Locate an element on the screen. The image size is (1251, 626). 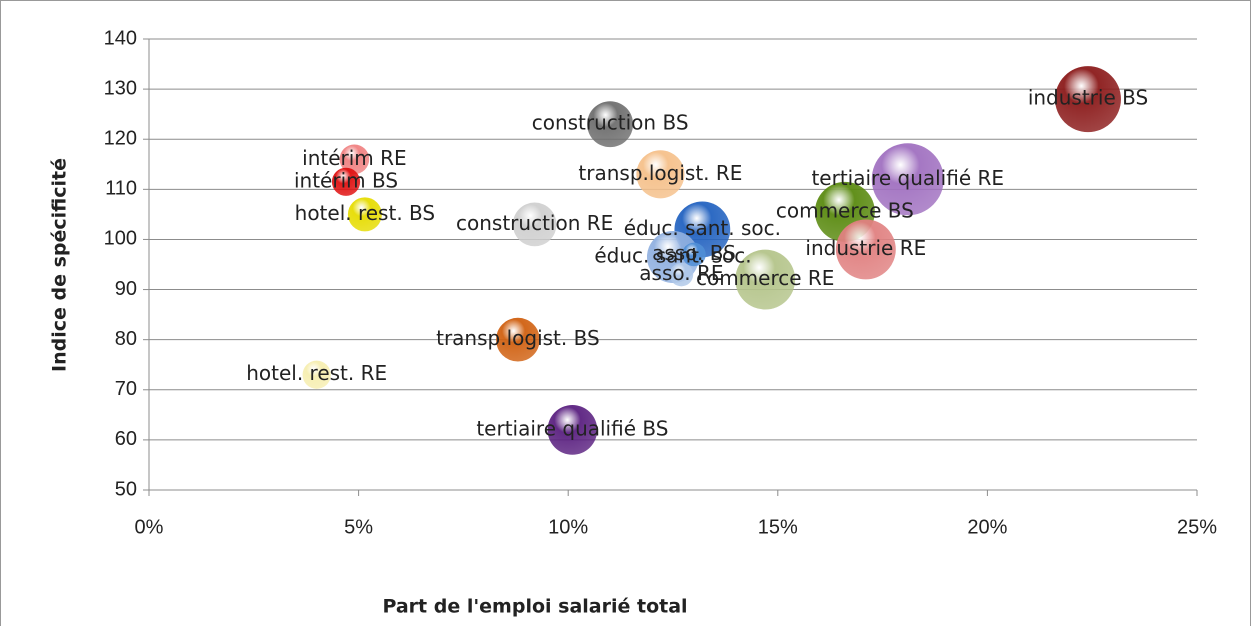
y-tick-label: 80 is located at coordinates (126, 339).